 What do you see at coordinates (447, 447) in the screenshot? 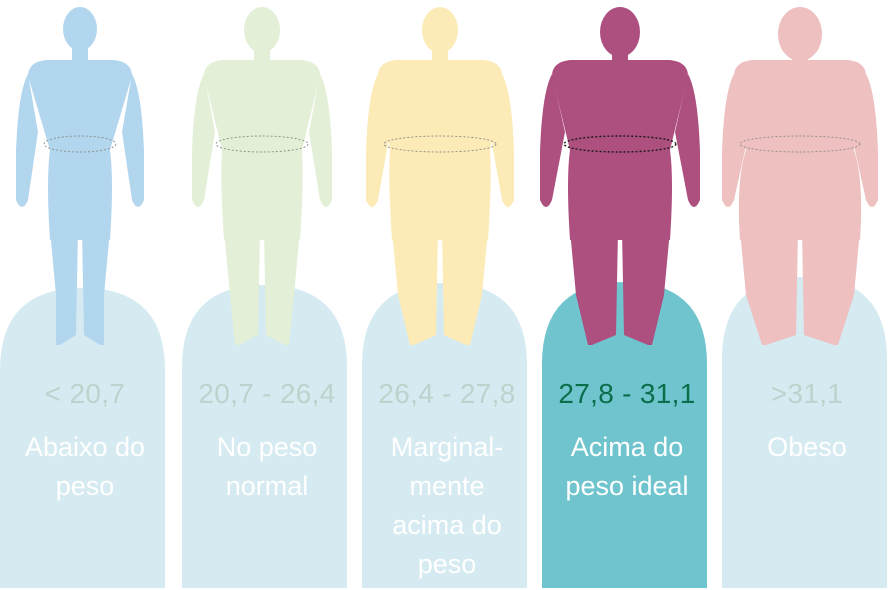
I see `category-label-line: Marginal-` at bounding box center [447, 447].